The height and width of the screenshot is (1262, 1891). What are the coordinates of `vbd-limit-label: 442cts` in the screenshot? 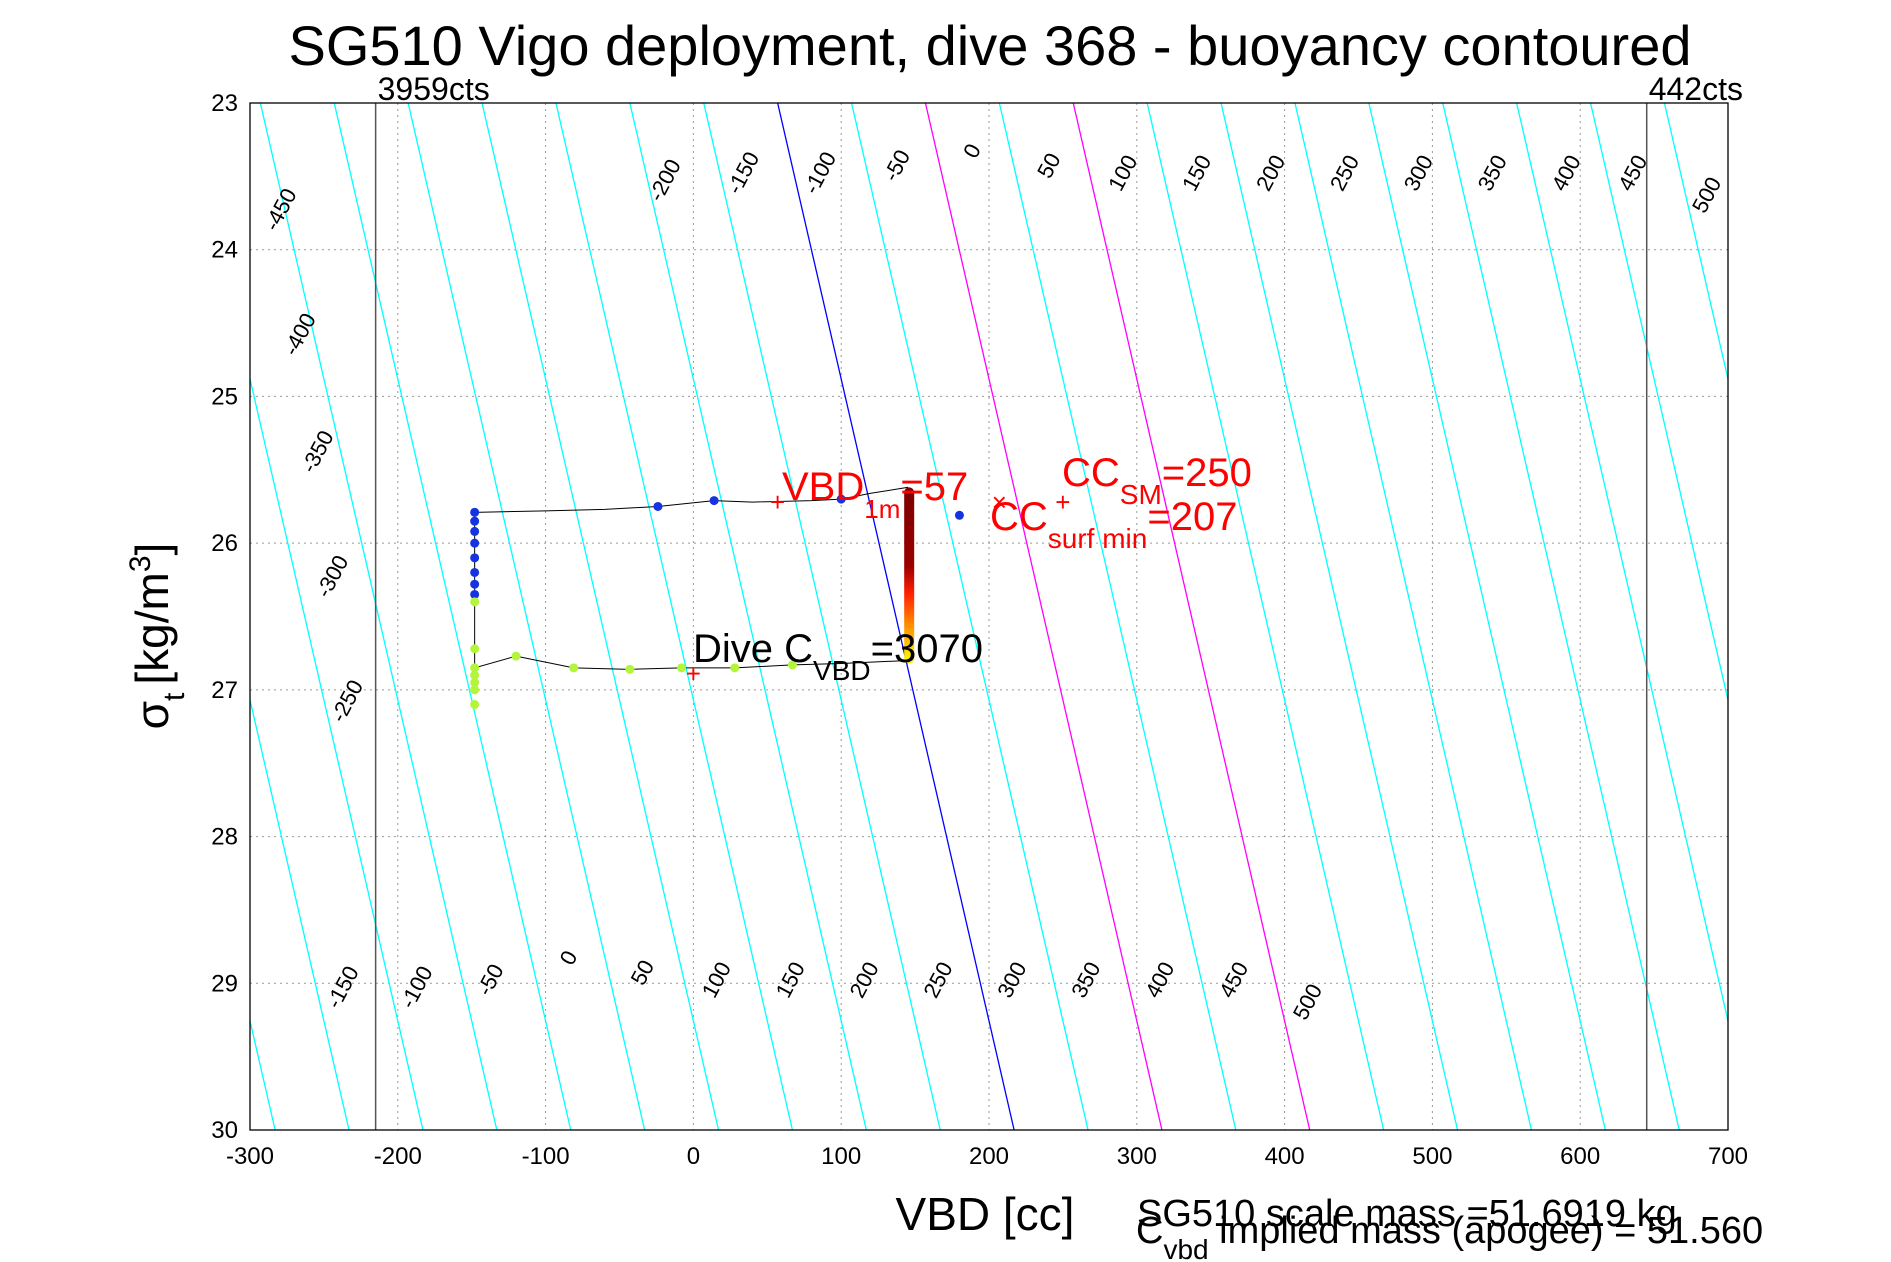 It's located at (1696, 89).